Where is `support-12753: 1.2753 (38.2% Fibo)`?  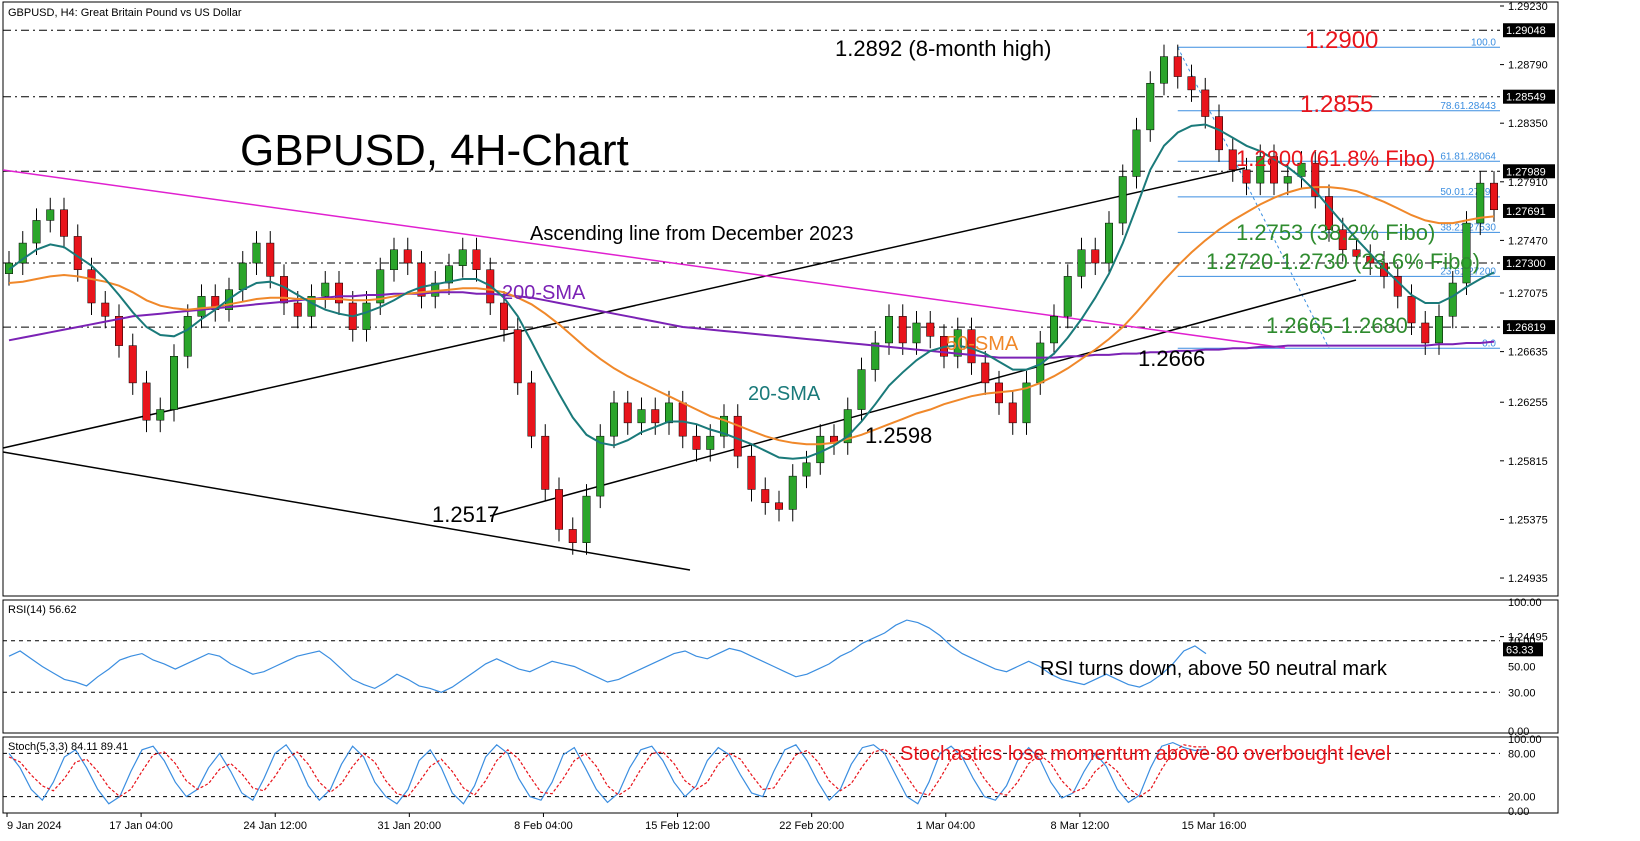 support-12753: 1.2753 (38.2% Fibo) is located at coordinates (1335, 232).